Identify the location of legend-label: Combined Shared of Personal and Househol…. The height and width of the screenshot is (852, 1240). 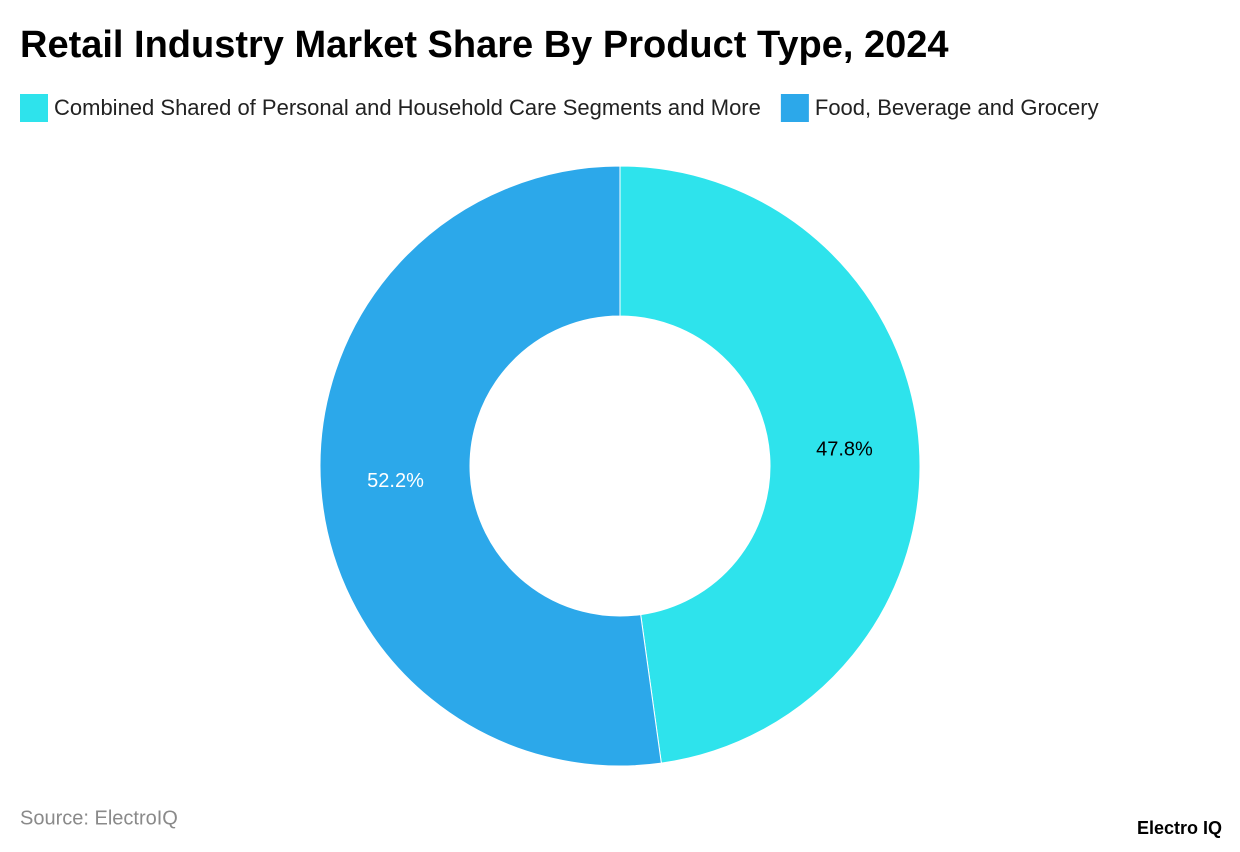
(407, 107).